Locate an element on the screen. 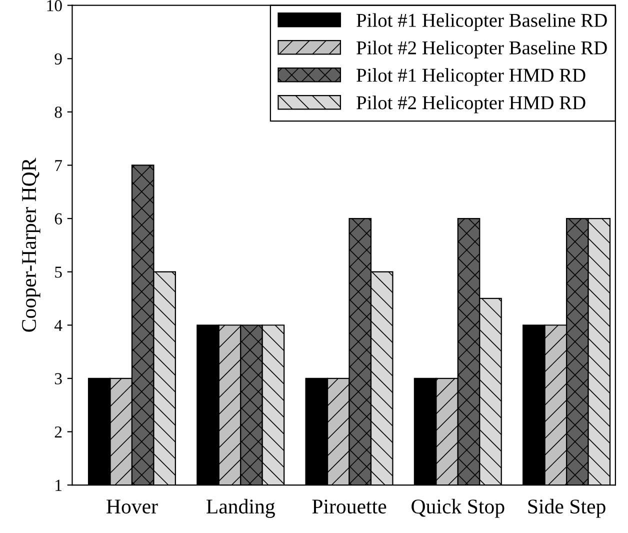 Image resolution: width=628 pixels, height=533 pixels. legend-label: Pilot #1 Helicopter Baseline RD is located at coordinates (481, 22).